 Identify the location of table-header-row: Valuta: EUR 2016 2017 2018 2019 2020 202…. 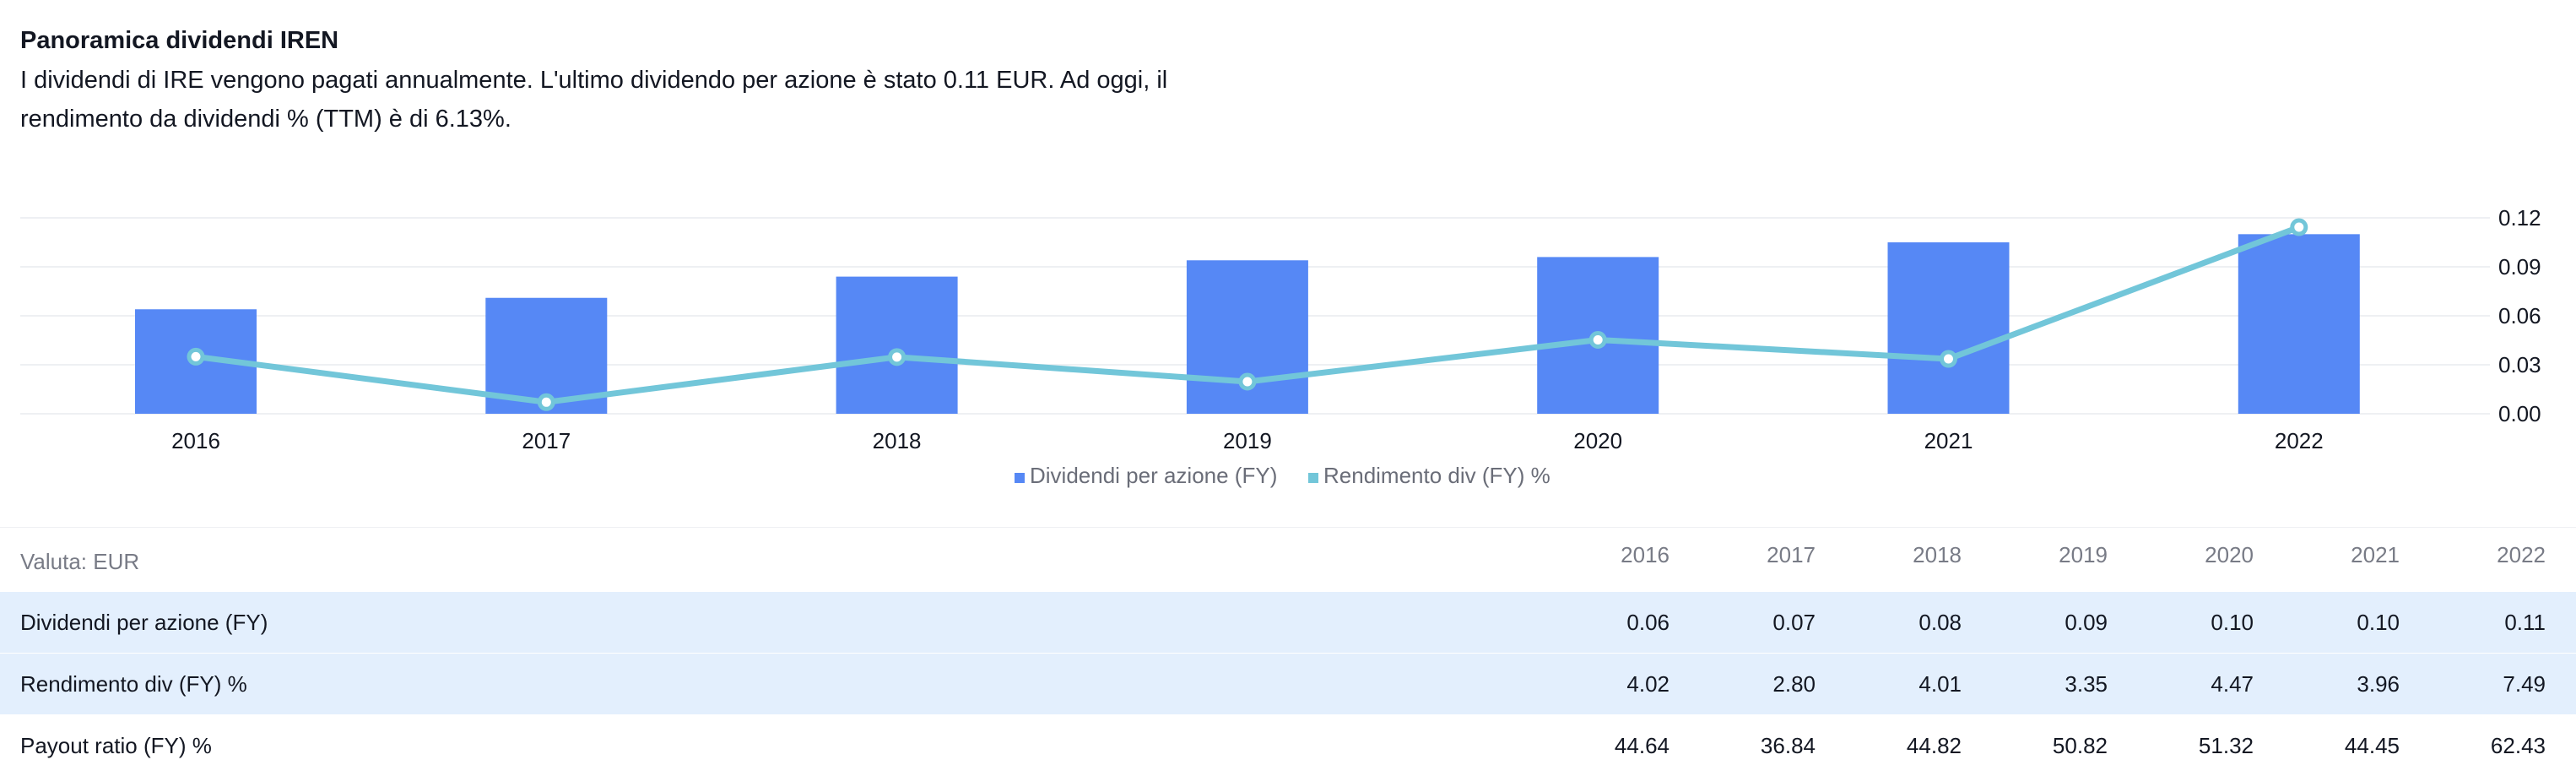
(1288, 560).